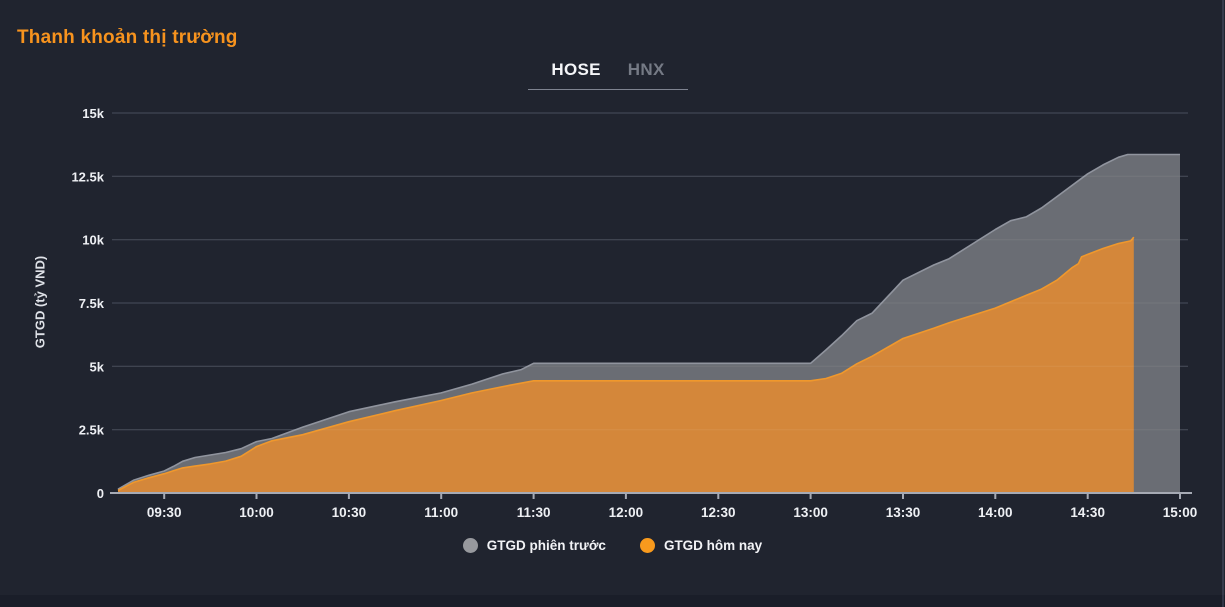 This screenshot has width=1225, height=607. What do you see at coordinates (903, 512) in the screenshot?
I see `x-tick-label: 13:30` at bounding box center [903, 512].